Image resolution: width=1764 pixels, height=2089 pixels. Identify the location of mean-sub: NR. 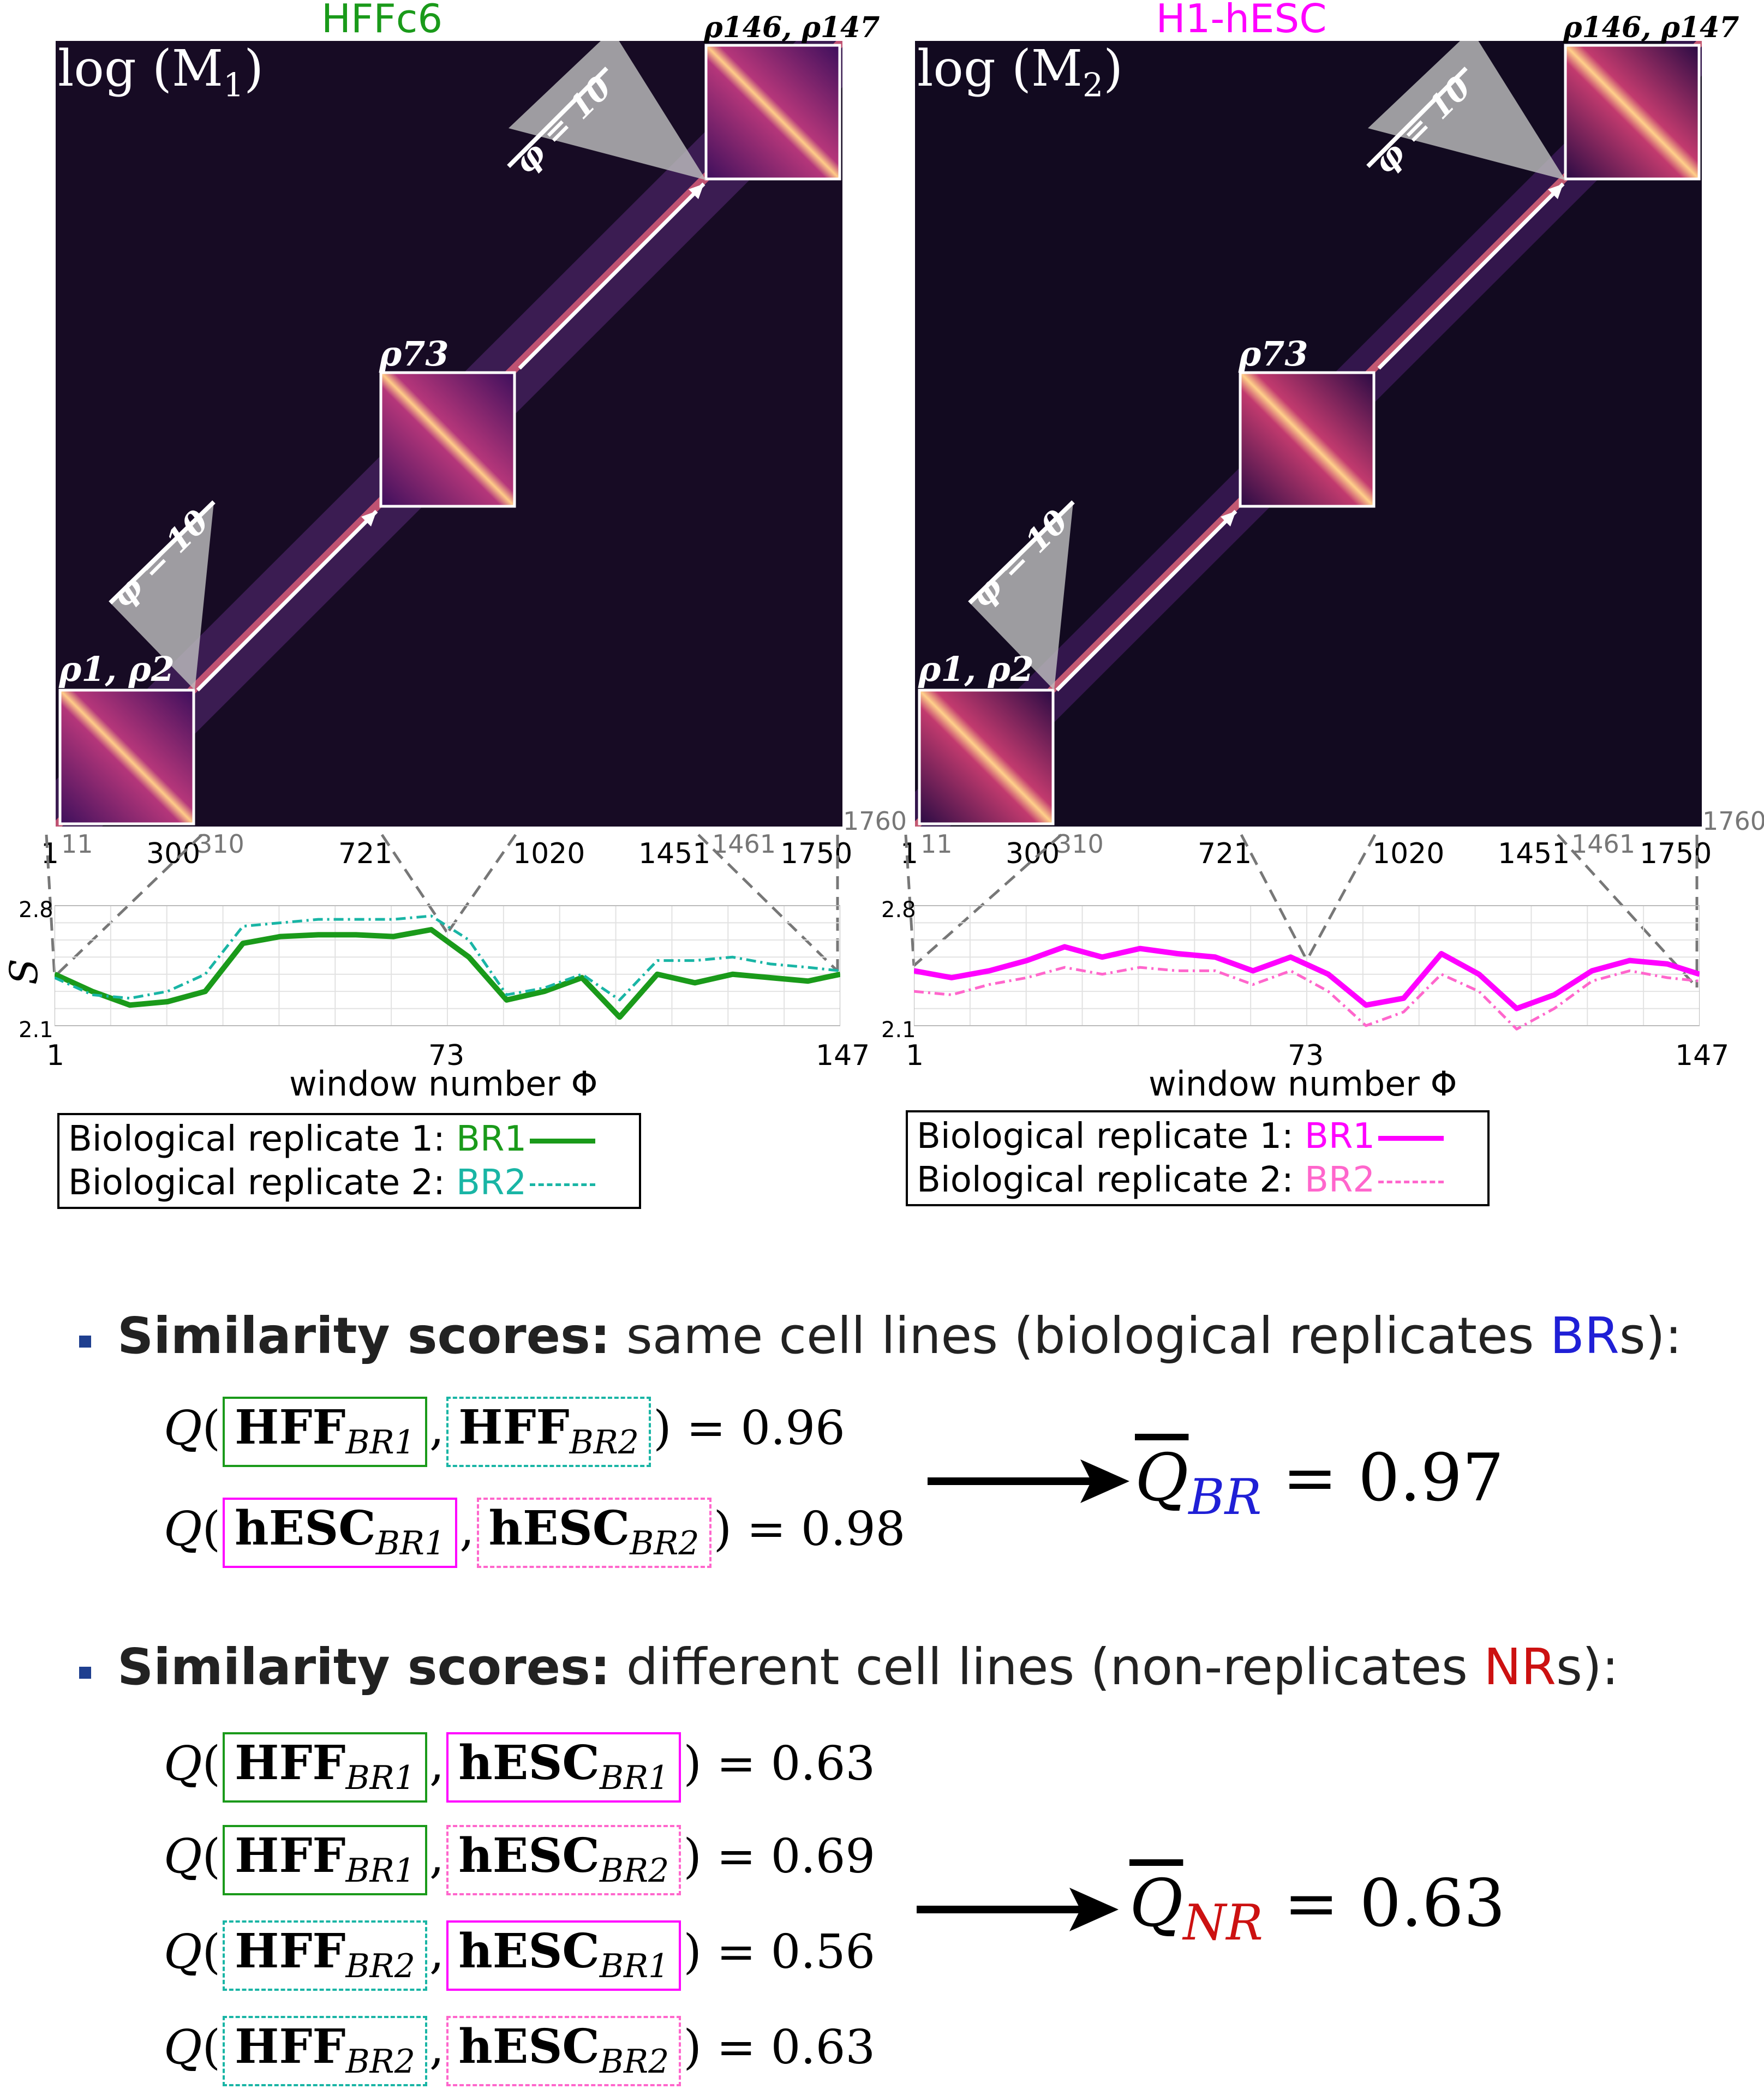
(1223, 1923).